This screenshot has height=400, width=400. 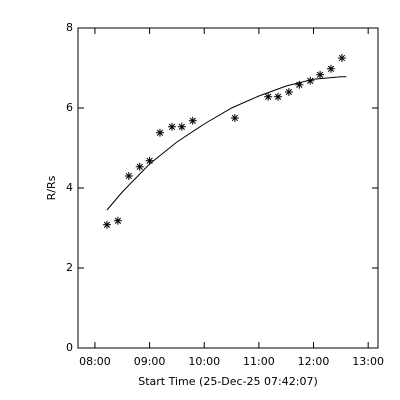 What do you see at coordinates (150, 361) in the screenshot?
I see `x-tick-label: 09:00` at bounding box center [150, 361].